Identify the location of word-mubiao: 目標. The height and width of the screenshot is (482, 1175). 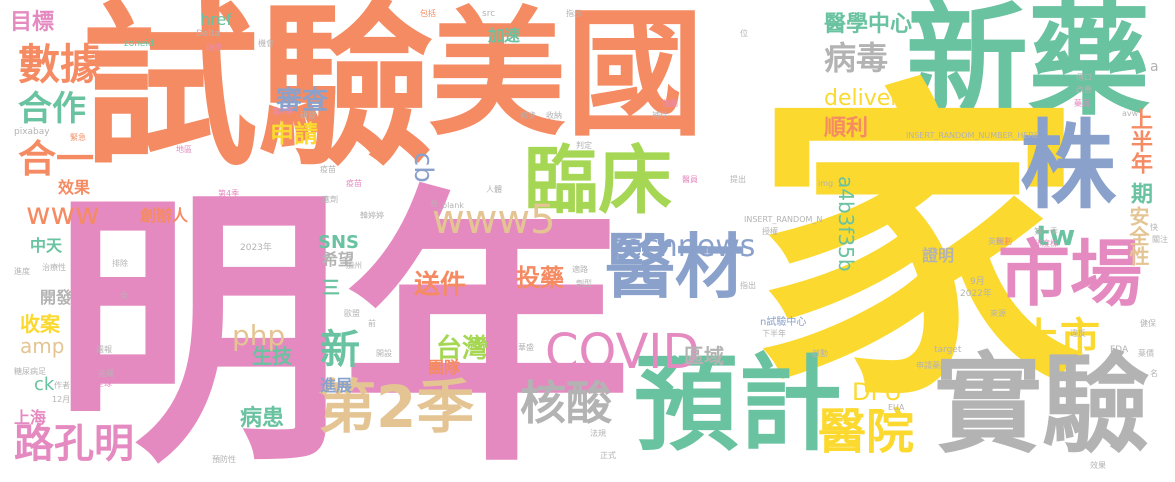
(32, 22).